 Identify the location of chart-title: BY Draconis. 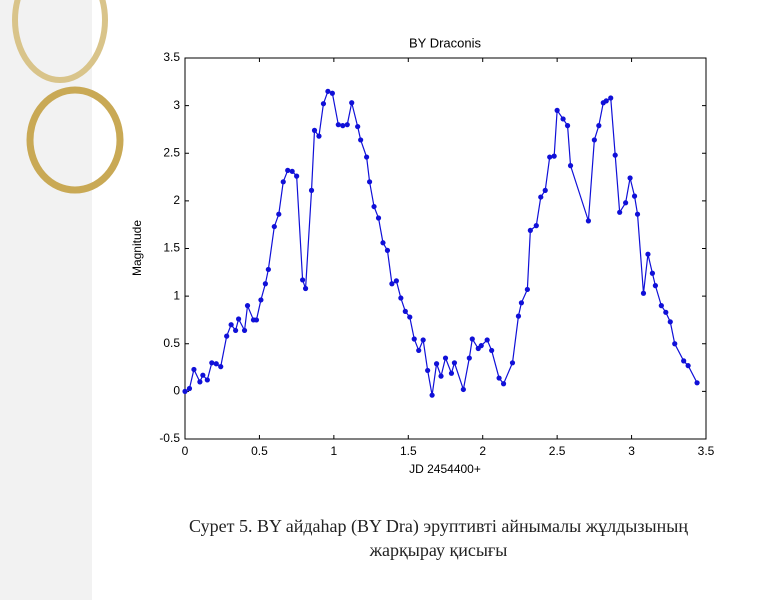
(445, 42).